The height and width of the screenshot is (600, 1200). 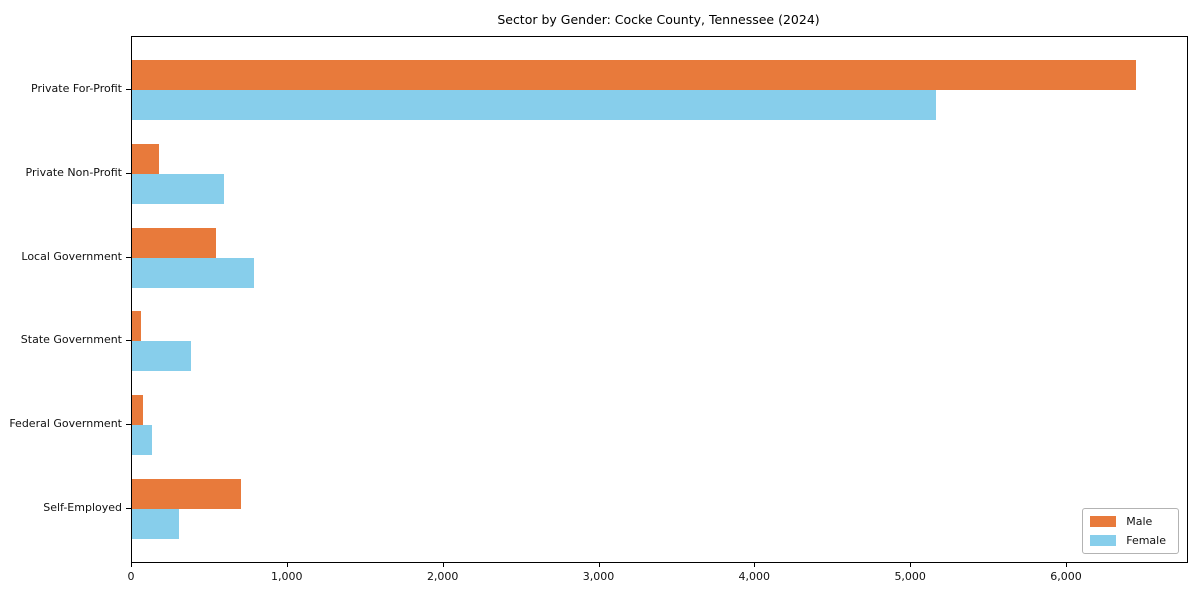 What do you see at coordinates (598, 576) in the screenshot?
I see `x-tick-label-3-000: 3,000` at bounding box center [598, 576].